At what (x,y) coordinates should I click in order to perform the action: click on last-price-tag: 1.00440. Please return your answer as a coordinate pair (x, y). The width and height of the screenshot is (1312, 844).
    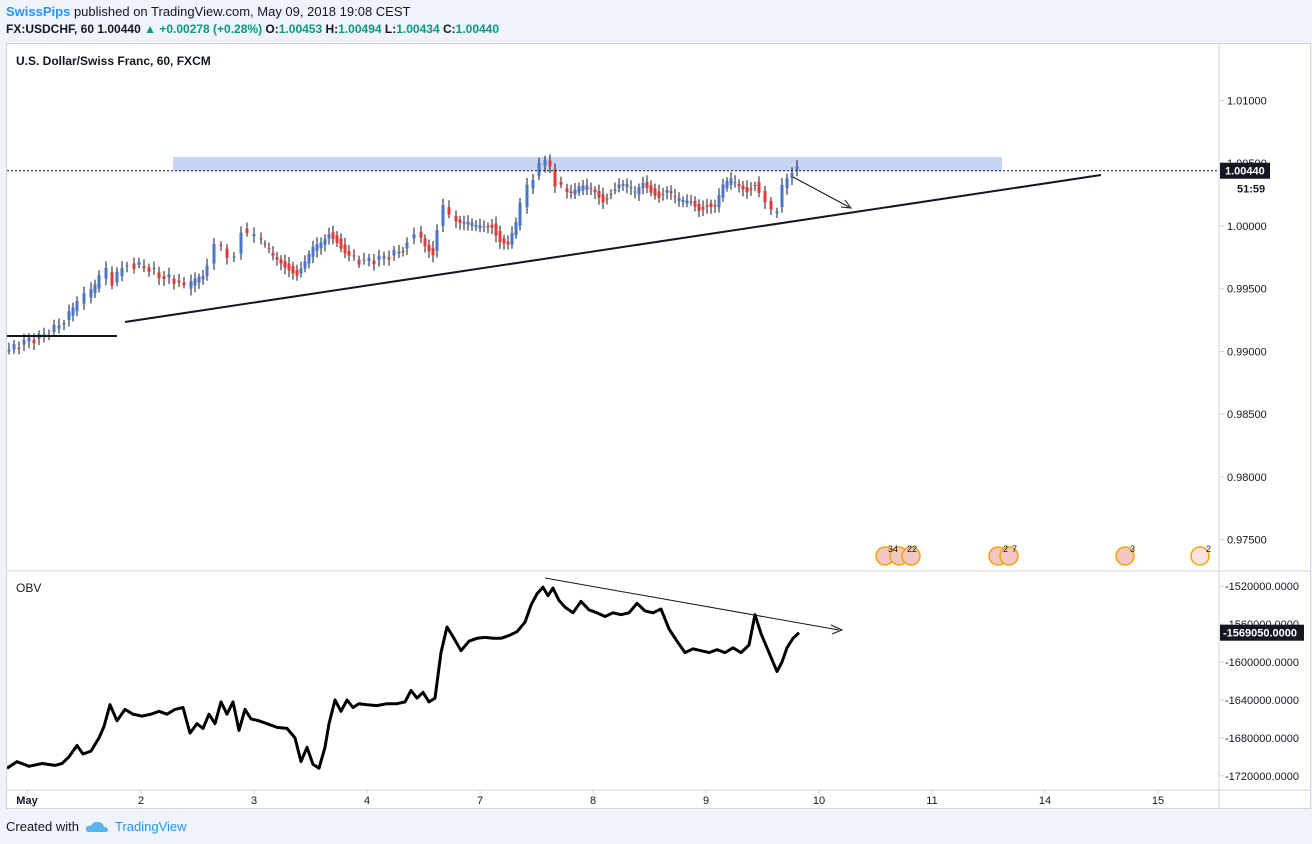
    Looking at the image, I should click on (1245, 172).